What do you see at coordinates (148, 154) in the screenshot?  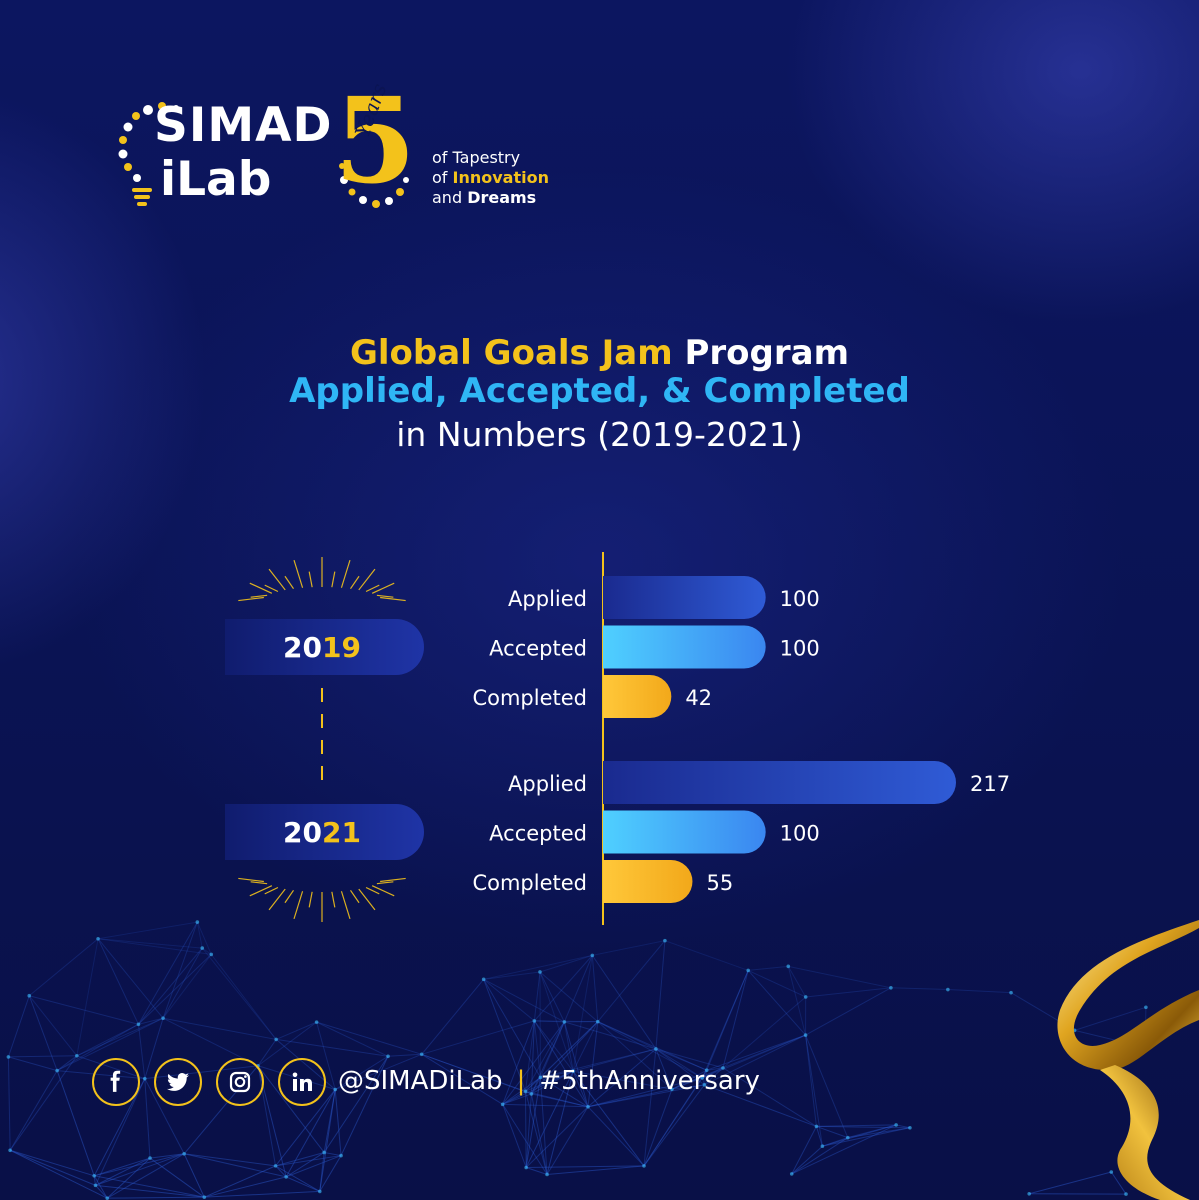 I see `logo-bulb-dots-icon` at bounding box center [148, 154].